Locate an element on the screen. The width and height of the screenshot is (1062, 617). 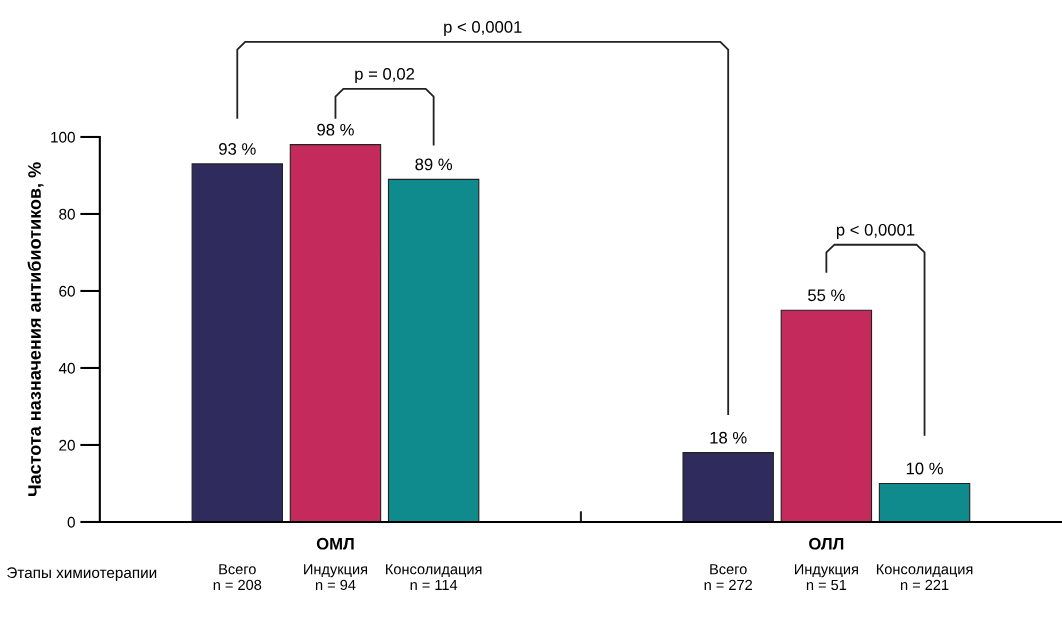
data-label: 89 % is located at coordinates (434, 164).